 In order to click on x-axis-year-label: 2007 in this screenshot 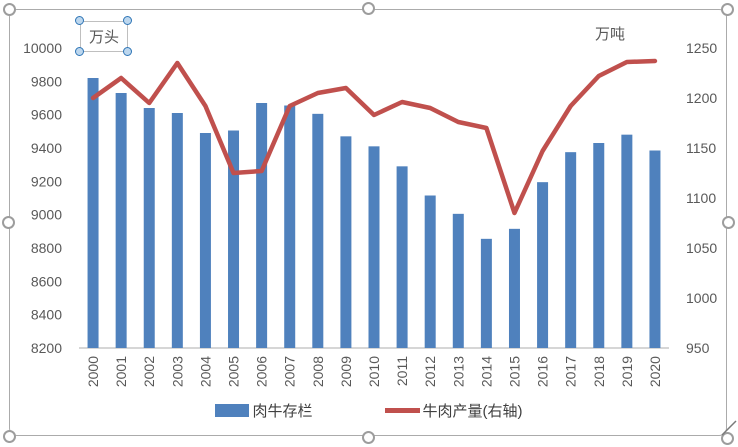, I will do `click(290, 371)`.